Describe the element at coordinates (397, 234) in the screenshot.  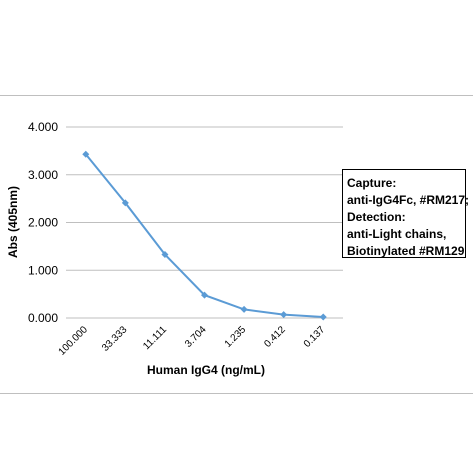
I see `annotation-line: anti-Light chains,` at that location.